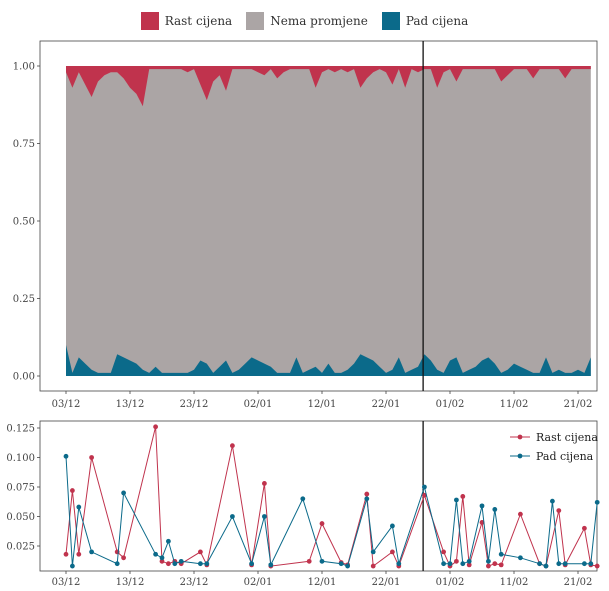  Describe the element at coordinates (578, 404) in the screenshot. I see `area-xtick-label: 21/02` at that location.